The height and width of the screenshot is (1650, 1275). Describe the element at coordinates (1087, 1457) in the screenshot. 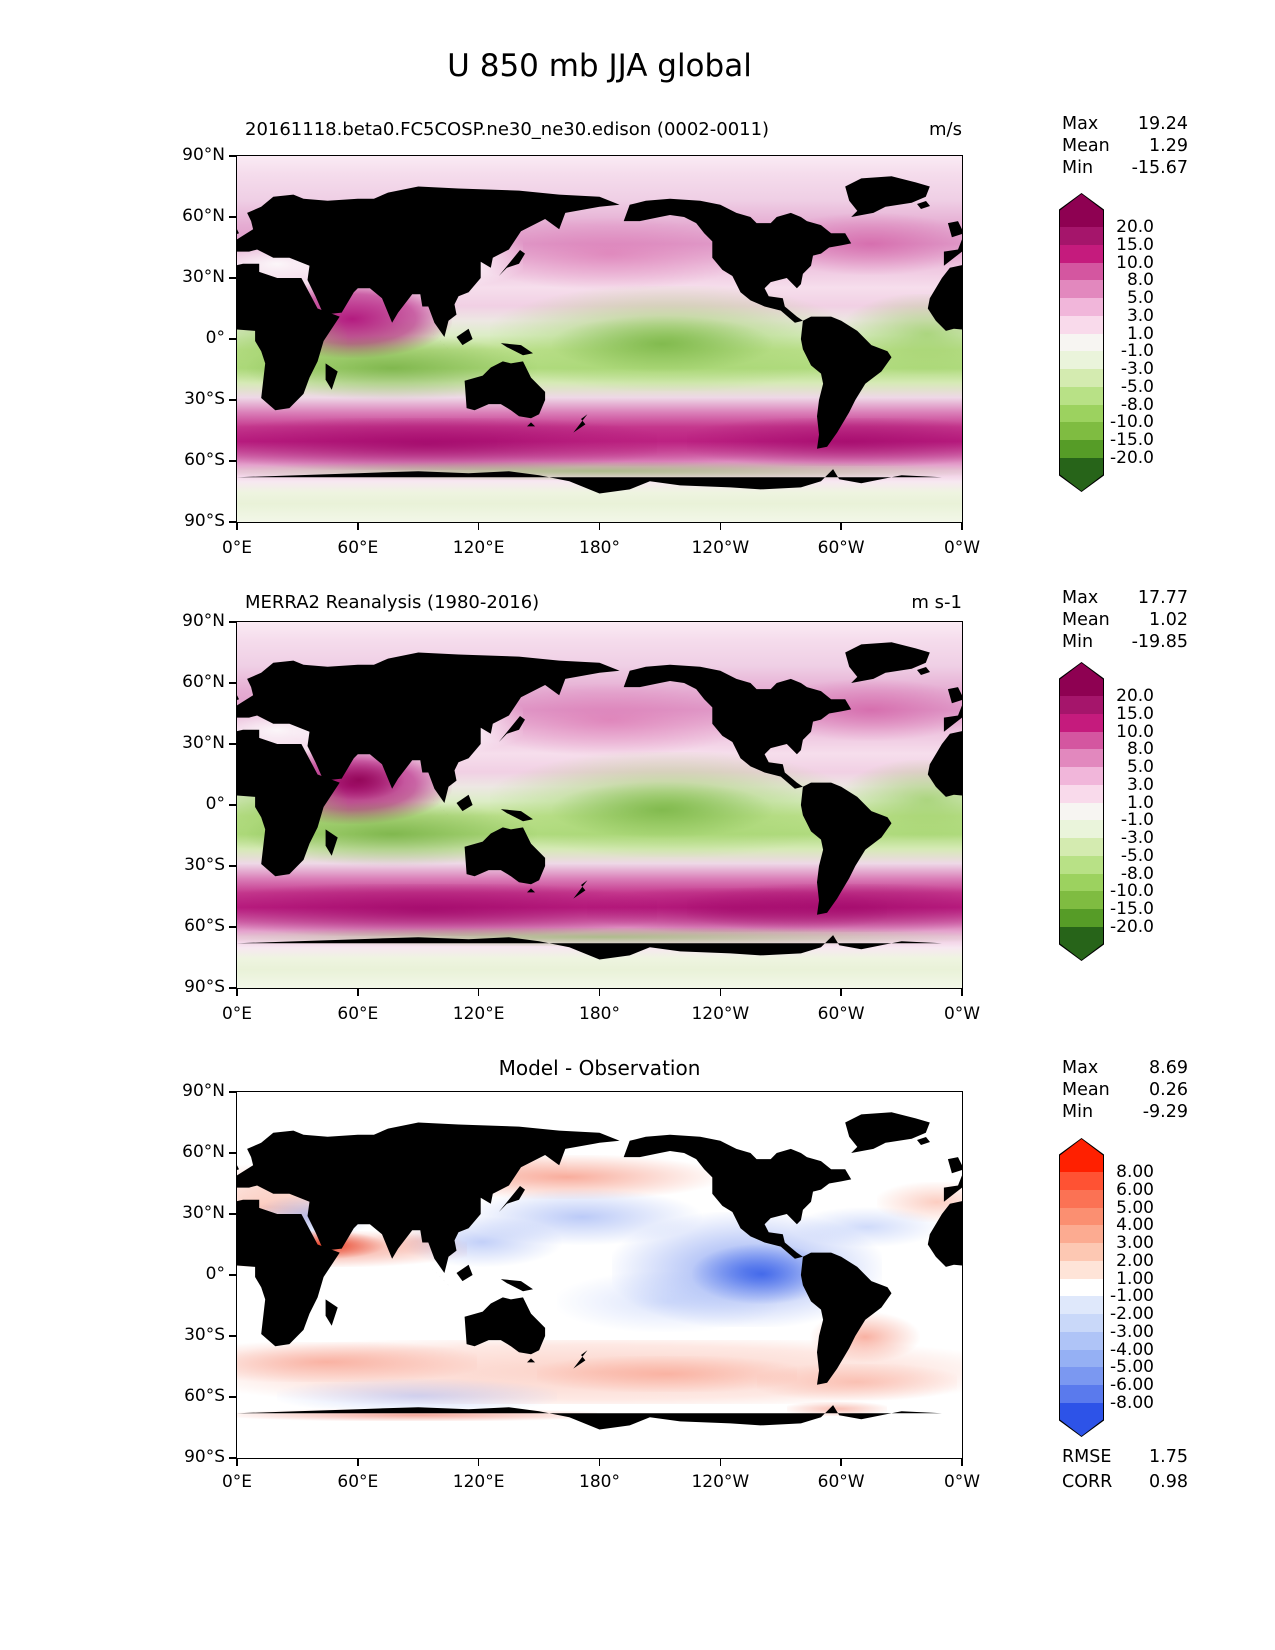

I see `stat-label: RMSE` at that location.